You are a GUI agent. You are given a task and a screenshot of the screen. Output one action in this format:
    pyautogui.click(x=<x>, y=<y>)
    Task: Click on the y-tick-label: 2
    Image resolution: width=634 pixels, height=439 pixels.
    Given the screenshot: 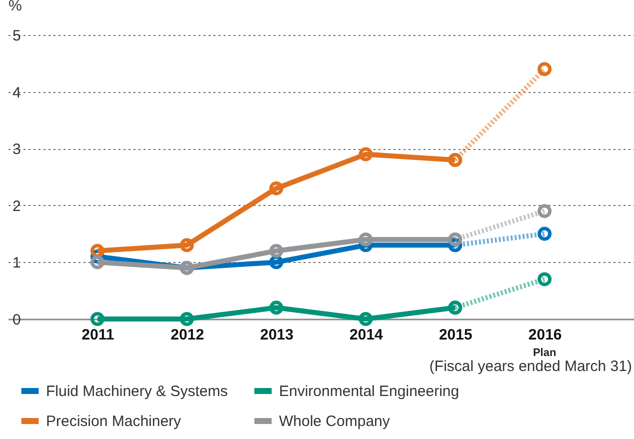 What is the action you would take?
    pyautogui.click(x=16, y=206)
    